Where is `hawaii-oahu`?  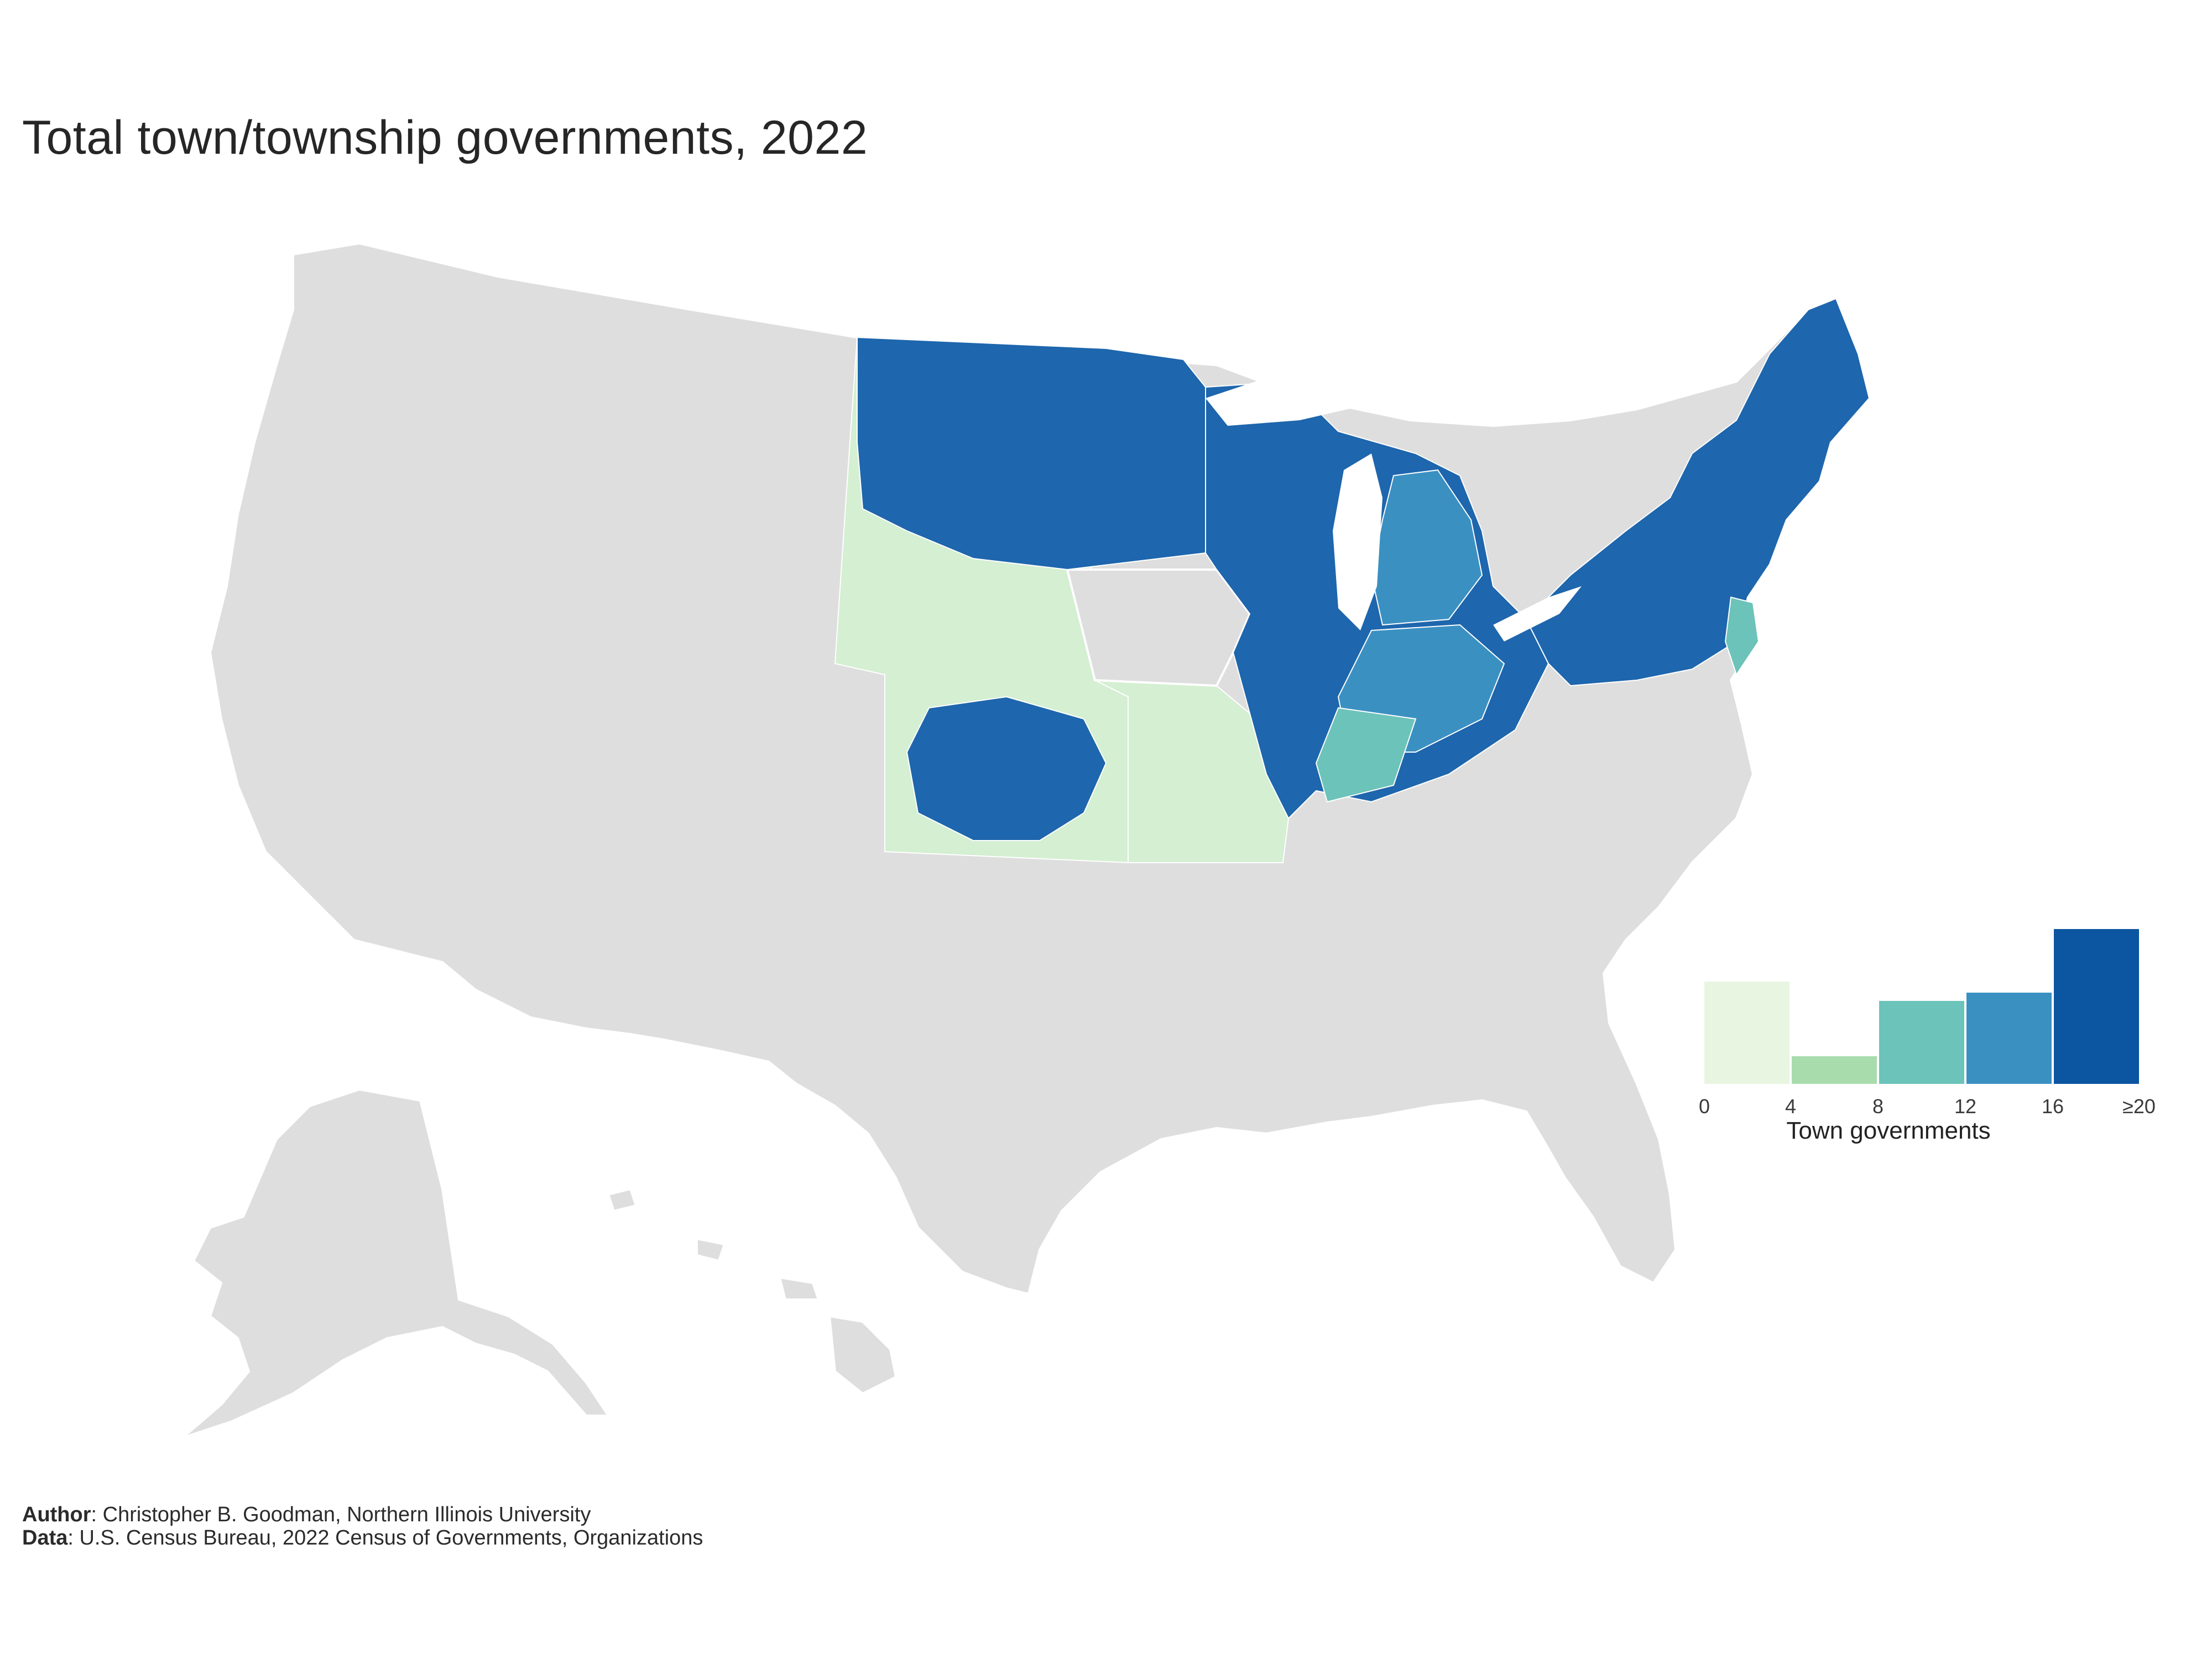 hawaii-oahu is located at coordinates (711, 1249).